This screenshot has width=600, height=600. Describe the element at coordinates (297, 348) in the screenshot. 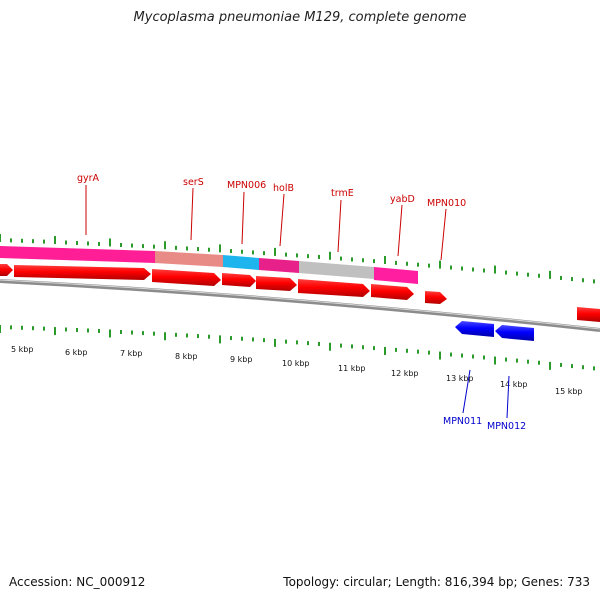

I see `inner-tick-marks` at that location.